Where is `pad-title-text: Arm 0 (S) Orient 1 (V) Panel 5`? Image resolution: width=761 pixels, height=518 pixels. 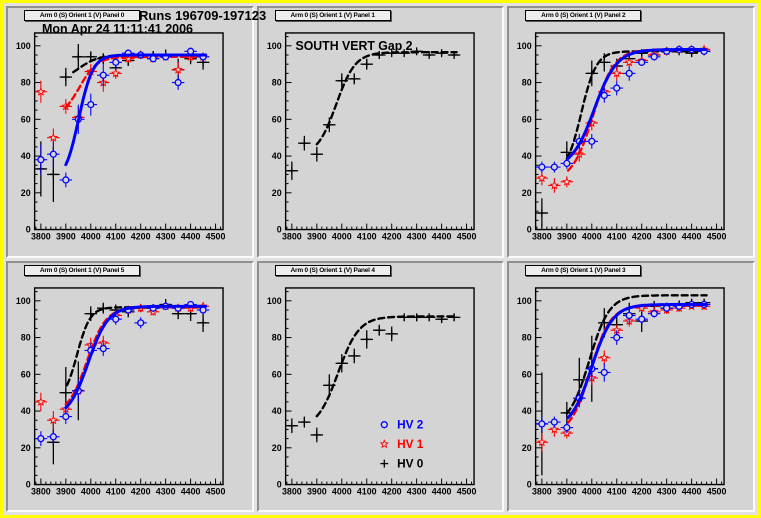
pad-title-text: Arm 0 (S) Orient 1 (V) Panel 5 is located at coordinates (82, 270).